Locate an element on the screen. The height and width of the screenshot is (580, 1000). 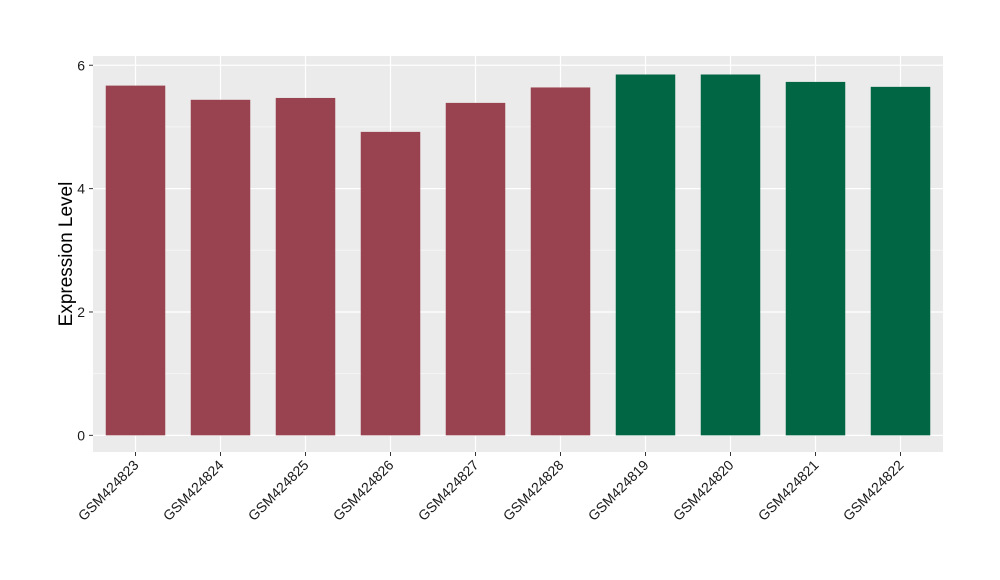
x-tick-label: GSM424819 is located at coordinates (618, 490).